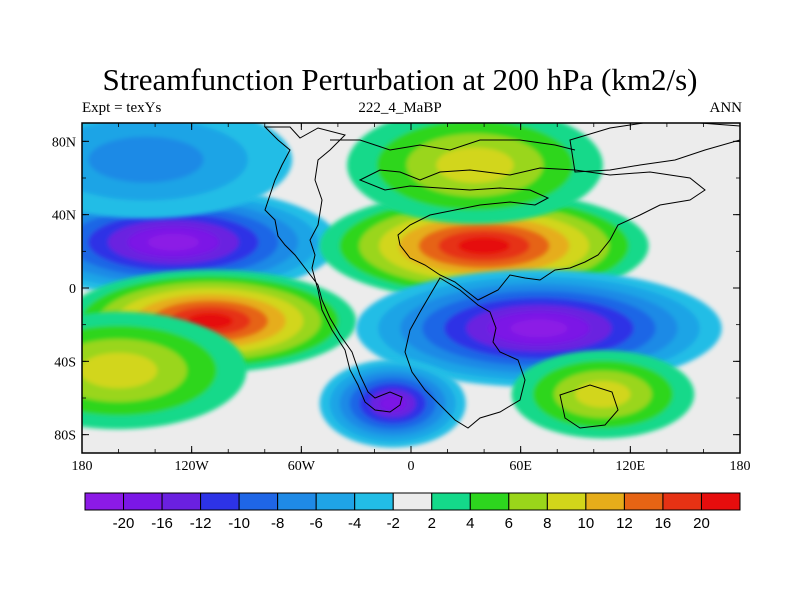  I want to click on colorbar-label: 12, so click(624, 523).